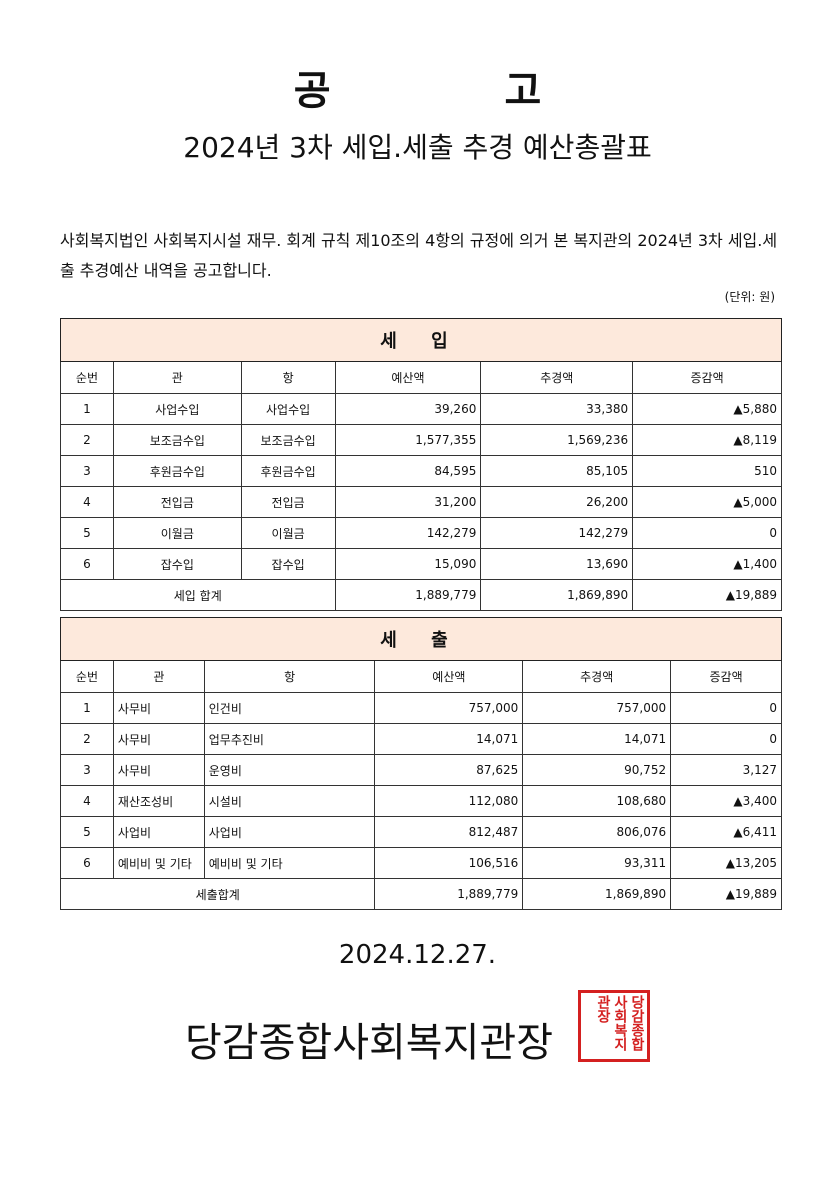  I want to click on expense-heading: 세 출, so click(421, 639).